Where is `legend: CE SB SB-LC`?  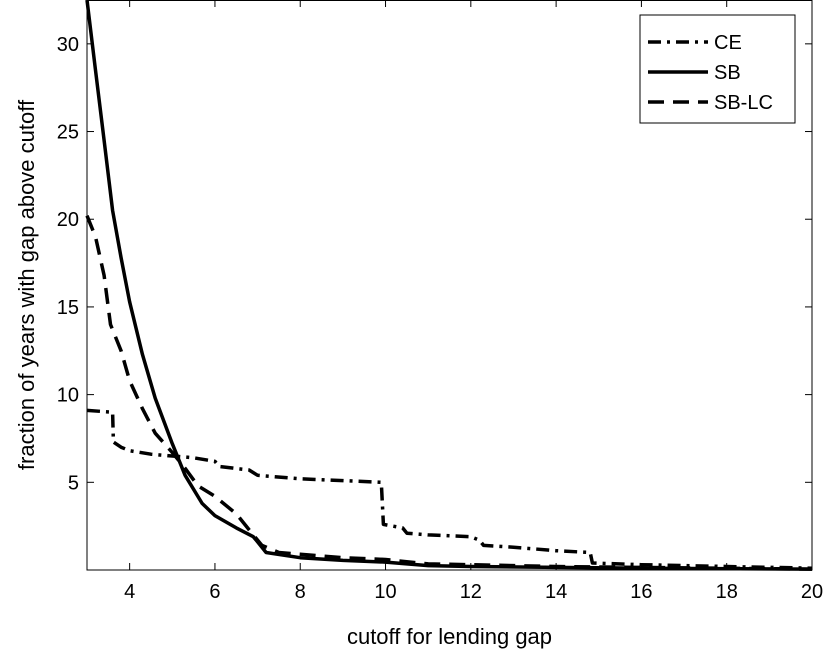 legend: CE SB SB-LC is located at coordinates (717, 69).